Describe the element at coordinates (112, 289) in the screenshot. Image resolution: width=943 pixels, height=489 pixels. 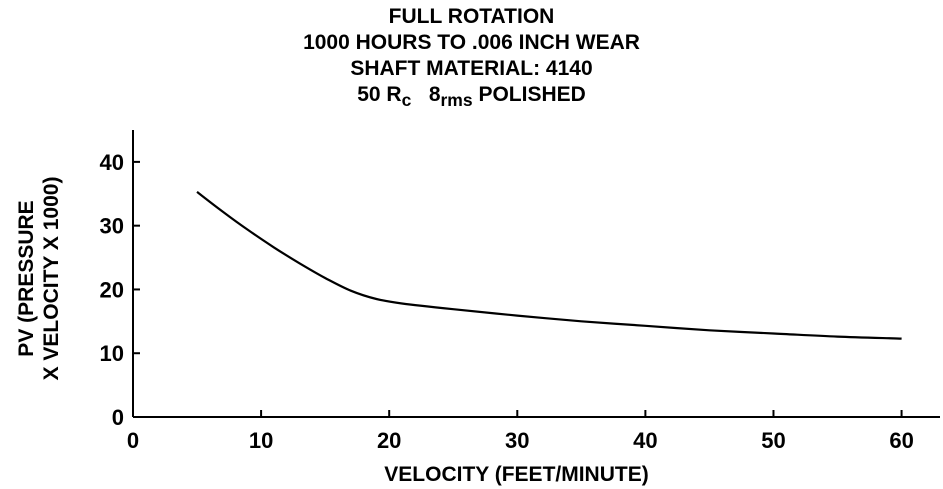
I see `y-tick-label: 20` at that location.